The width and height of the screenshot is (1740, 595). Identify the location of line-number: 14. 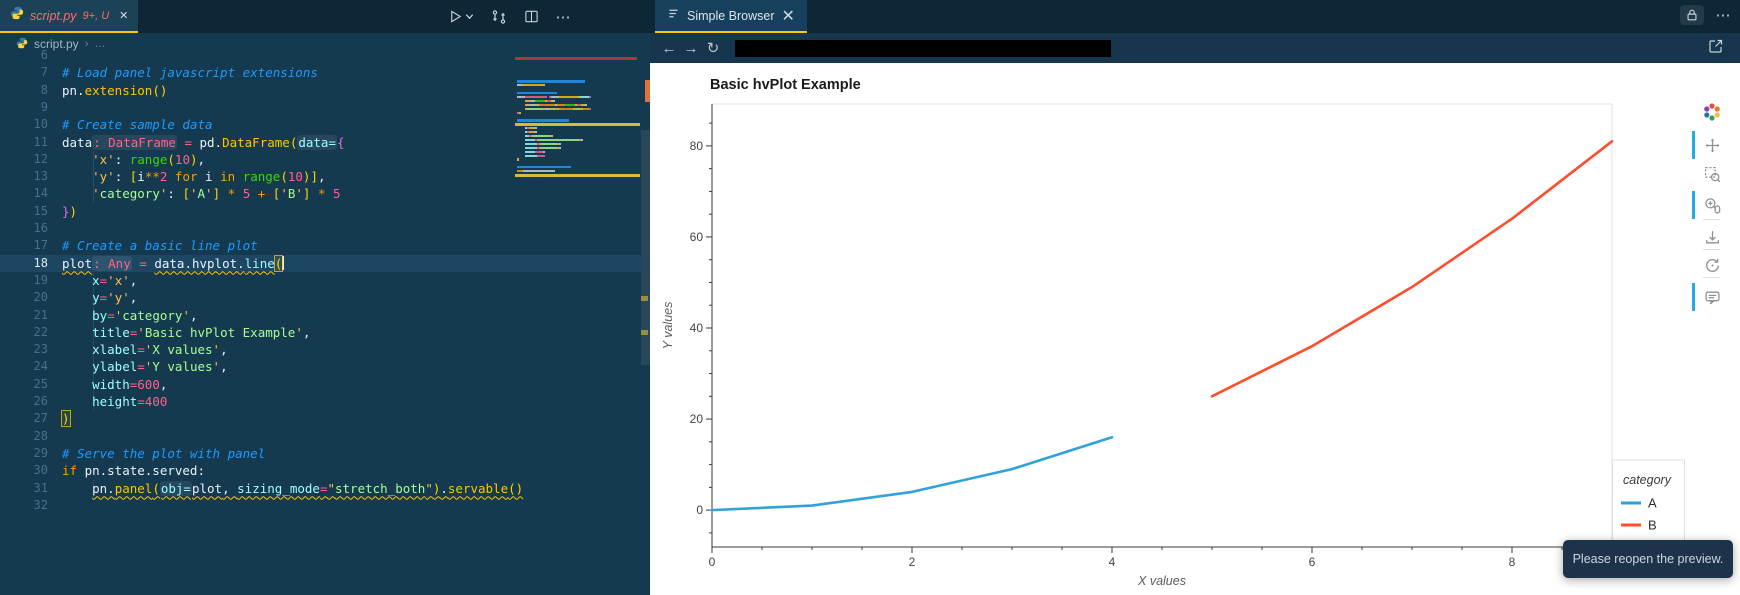
(40, 193).